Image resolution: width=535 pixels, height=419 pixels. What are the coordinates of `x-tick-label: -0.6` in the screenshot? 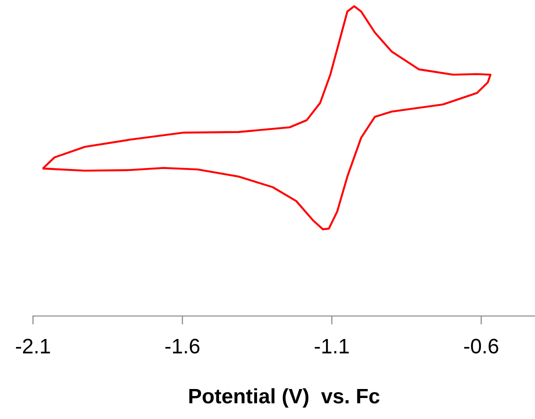 It's located at (481, 346).